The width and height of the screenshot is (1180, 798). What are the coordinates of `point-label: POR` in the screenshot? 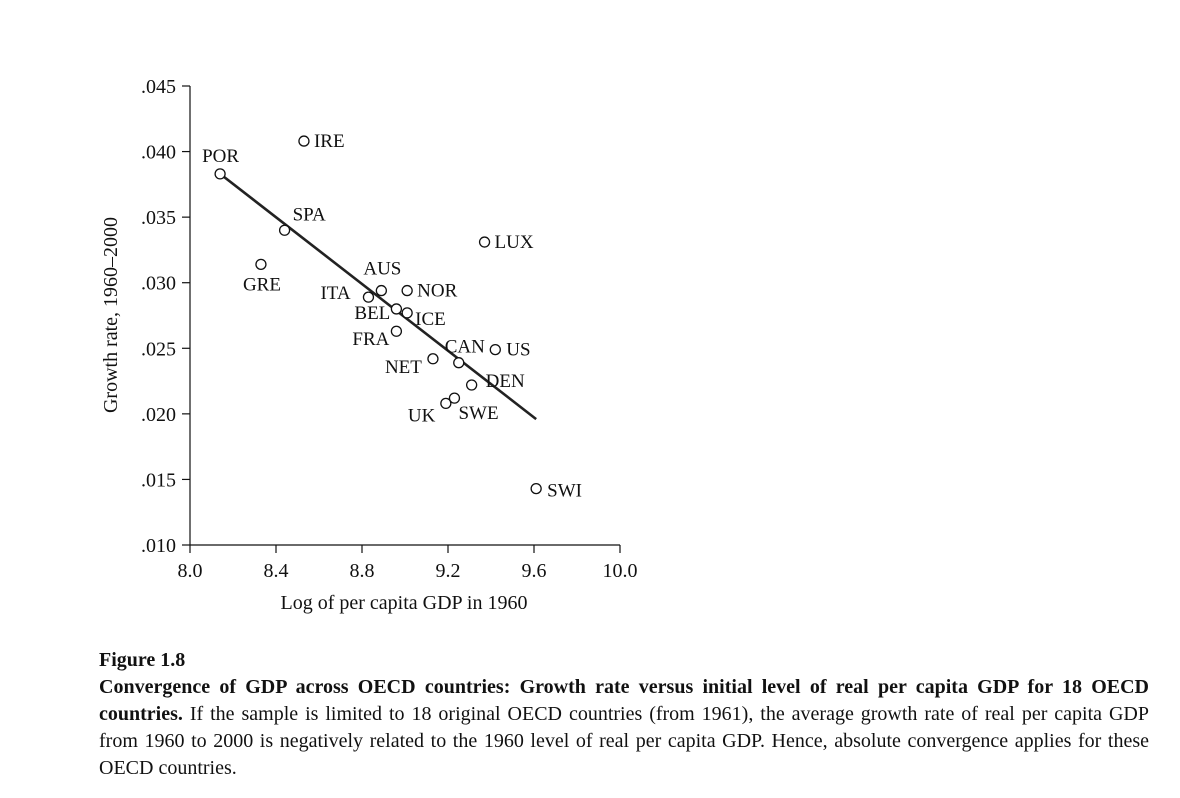 It's located at (220, 156).